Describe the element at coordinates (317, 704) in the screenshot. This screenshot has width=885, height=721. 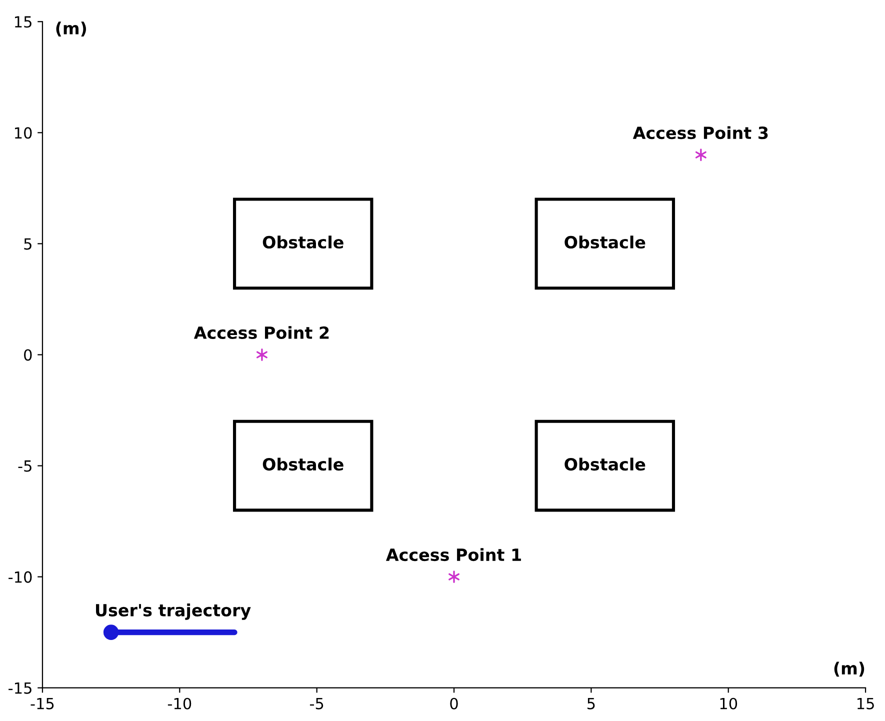
I see `x-tick-label: -5` at that location.